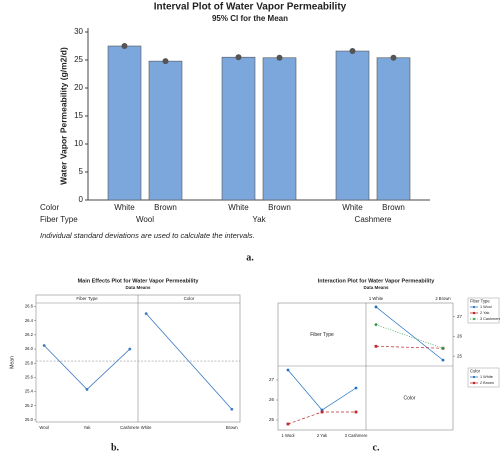  What do you see at coordinates (356, 435) in the screenshot?
I see `x-tick-label: 3 Cashmere` at bounding box center [356, 435].